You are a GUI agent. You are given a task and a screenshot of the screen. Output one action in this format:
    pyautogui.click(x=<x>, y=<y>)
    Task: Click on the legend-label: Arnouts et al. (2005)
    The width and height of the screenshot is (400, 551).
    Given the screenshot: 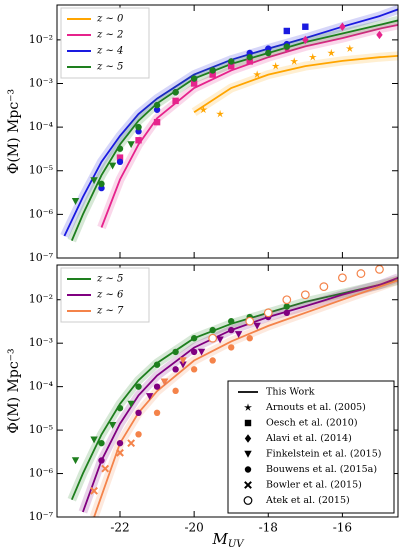 What is the action you would take?
    pyautogui.click(x=315, y=407)
    